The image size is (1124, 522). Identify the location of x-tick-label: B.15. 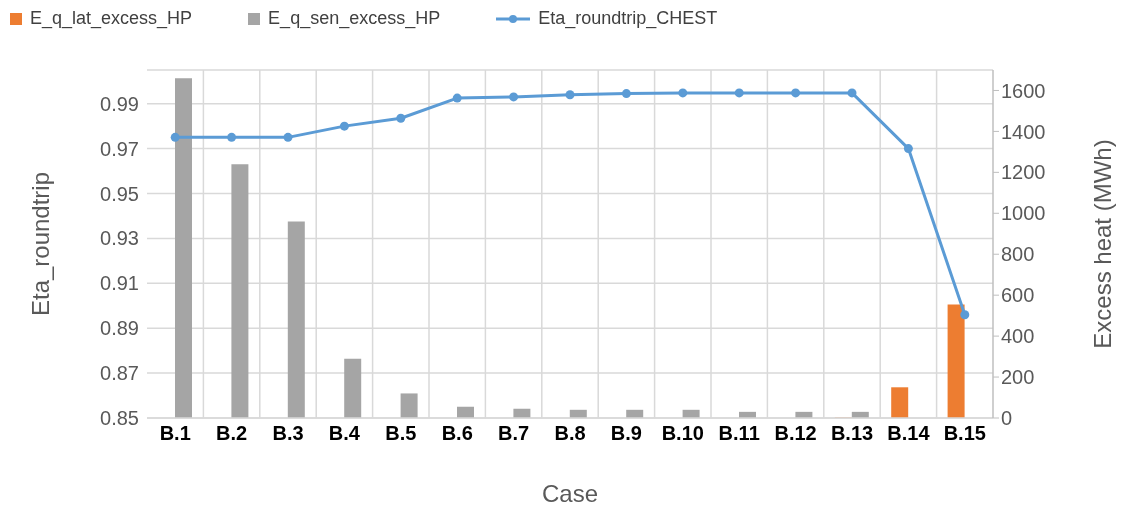
(964, 433).